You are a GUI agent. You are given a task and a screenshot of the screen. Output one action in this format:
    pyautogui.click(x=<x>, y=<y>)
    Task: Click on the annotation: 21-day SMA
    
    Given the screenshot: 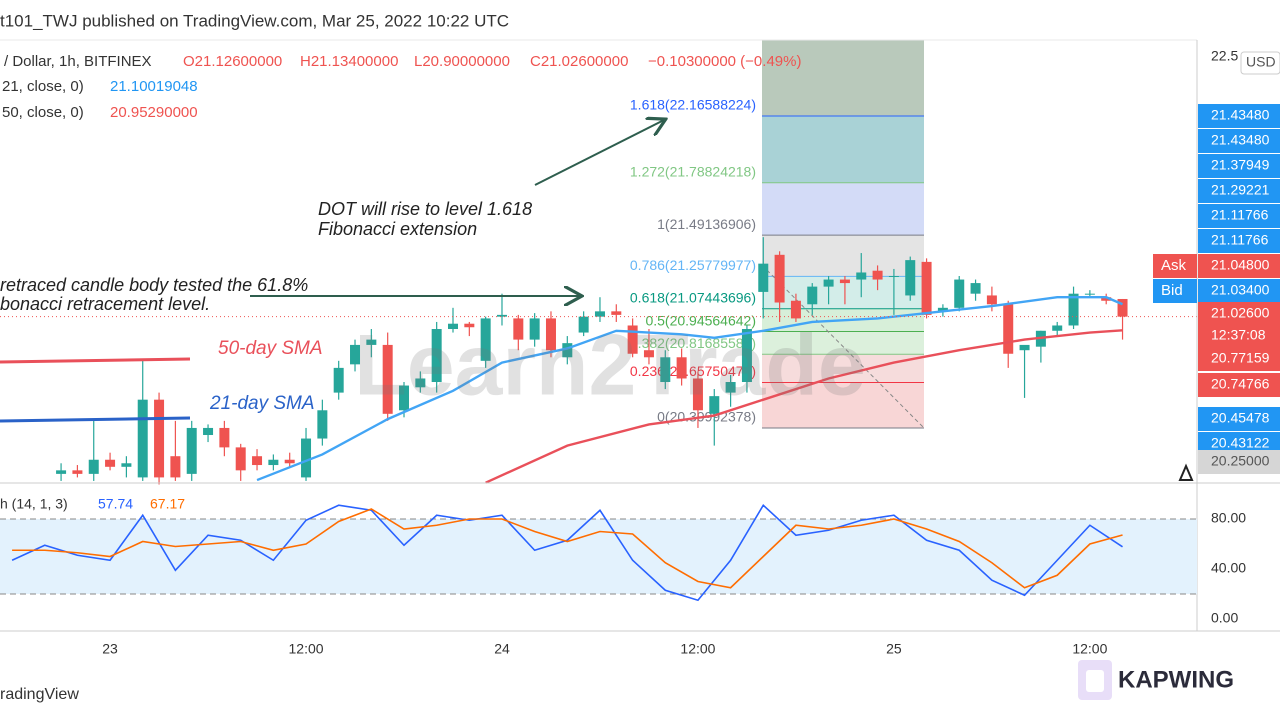 What is the action you would take?
    pyautogui.click(x=262, y=403)
    